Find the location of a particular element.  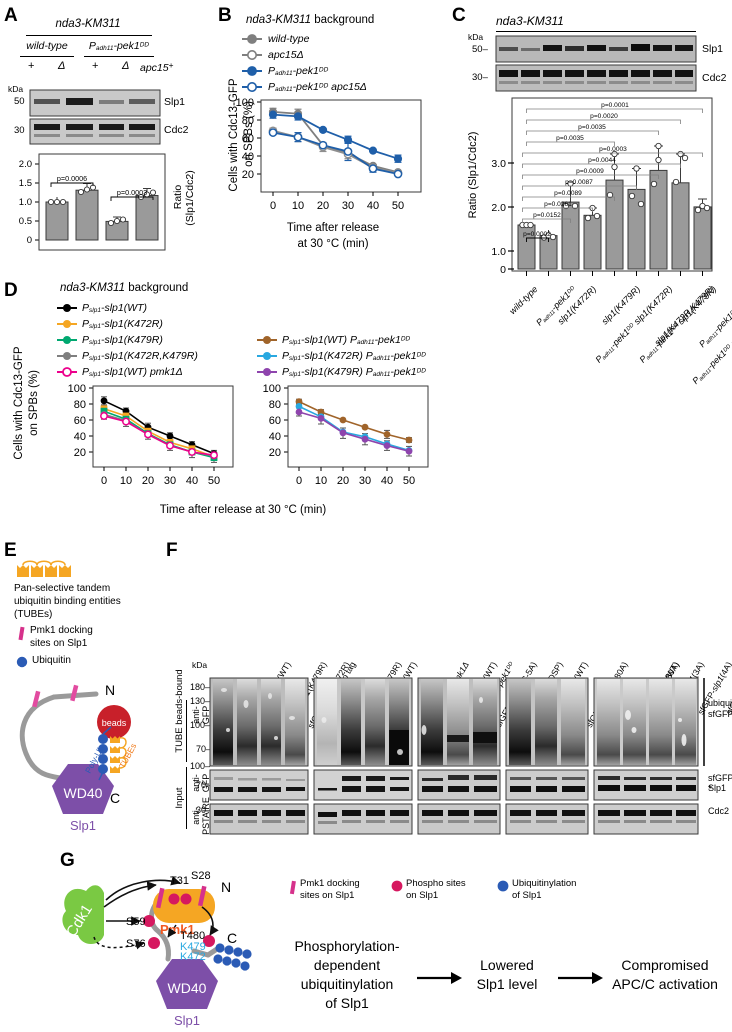

pmk1-docking-bar-icon is located at coordinates (21, 633).